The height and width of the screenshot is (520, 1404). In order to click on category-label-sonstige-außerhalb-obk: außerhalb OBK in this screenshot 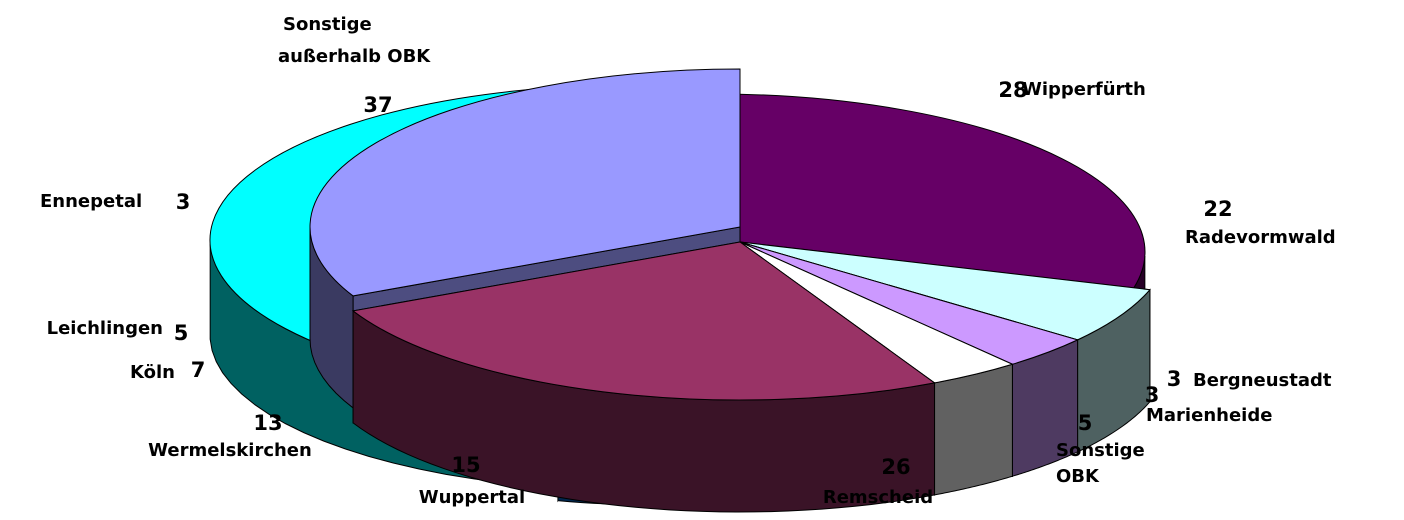, I will do `click(354, 56)`.